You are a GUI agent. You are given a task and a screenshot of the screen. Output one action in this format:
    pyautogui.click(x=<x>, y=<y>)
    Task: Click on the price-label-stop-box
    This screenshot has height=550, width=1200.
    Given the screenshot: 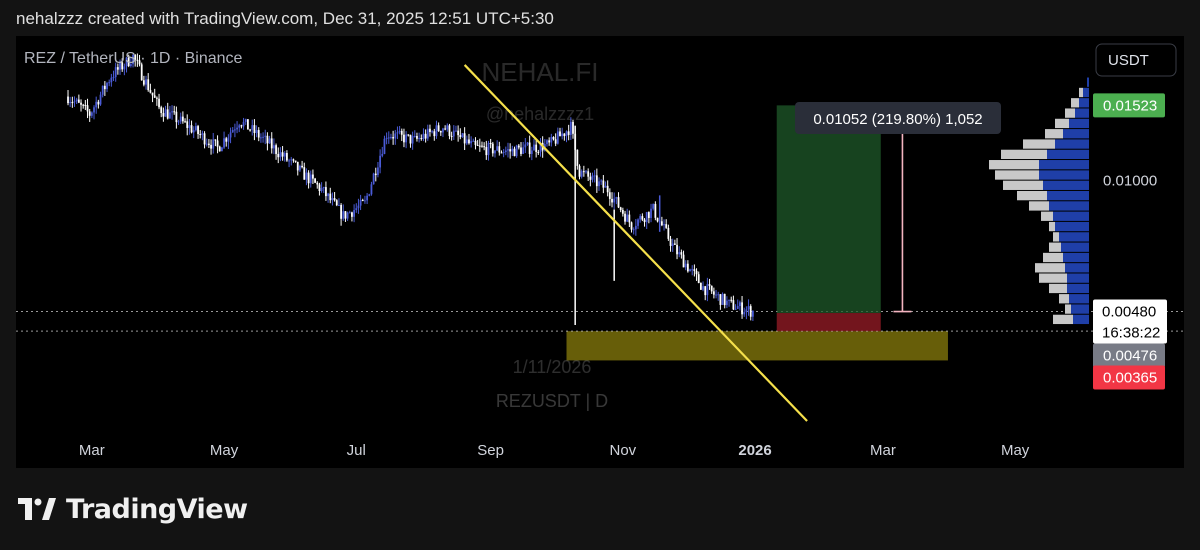 What is the action you would take?
    pyautogui.click(x=1129, y=377)
    